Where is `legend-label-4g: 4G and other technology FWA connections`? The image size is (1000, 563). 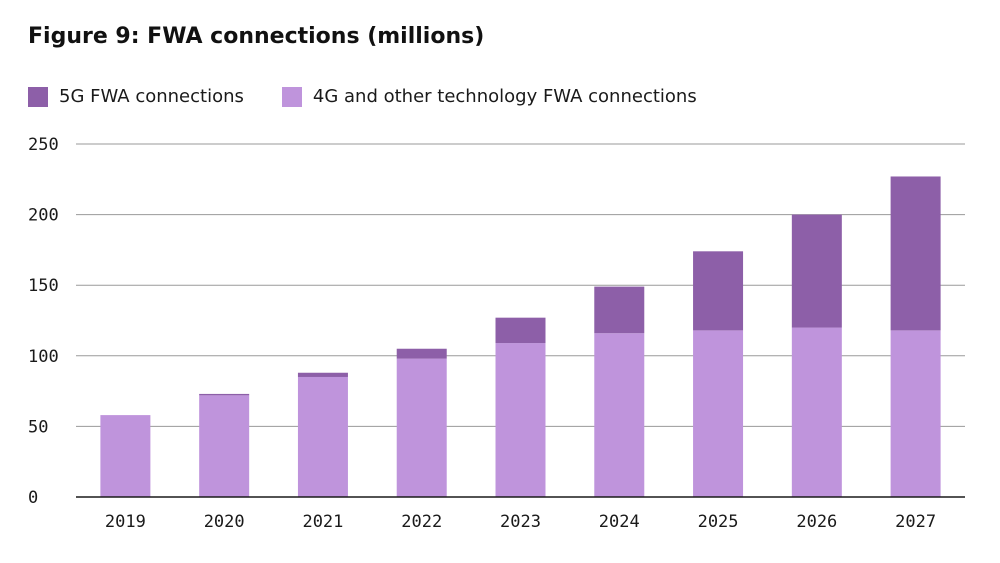
legend-label-4g: 4G and other technology FWA connections is located at coordinates (504, 96).